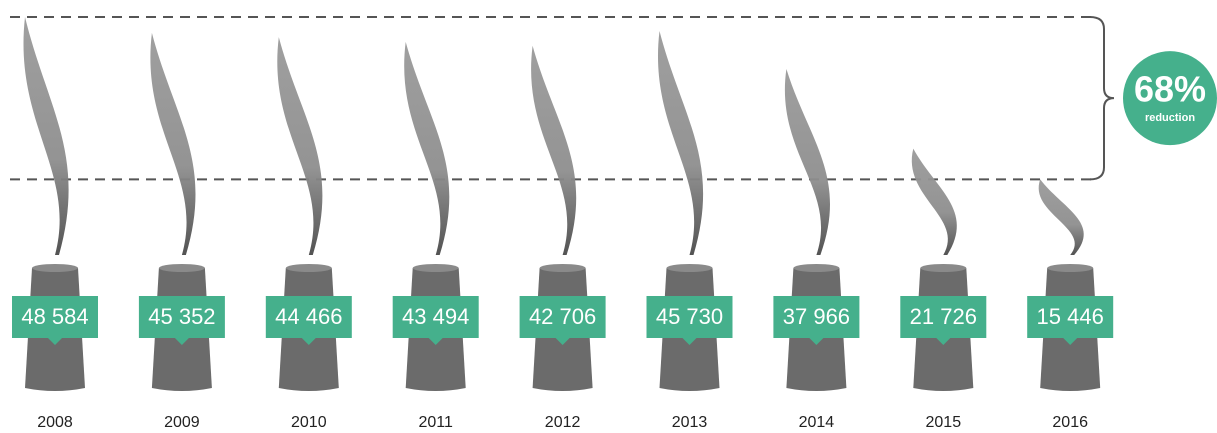  Describe the element at coordinates (689, 316) in the screenshot. I see `value-label: 45 730` at that location.